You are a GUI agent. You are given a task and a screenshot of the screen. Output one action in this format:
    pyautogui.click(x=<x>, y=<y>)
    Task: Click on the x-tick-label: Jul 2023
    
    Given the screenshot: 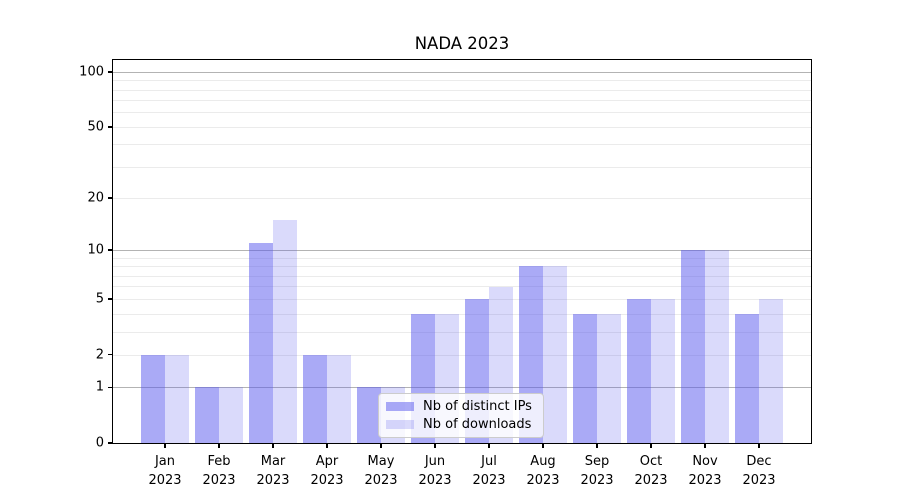 What is the action you would take?
    pyautogui.click(x=489, y=471)
    